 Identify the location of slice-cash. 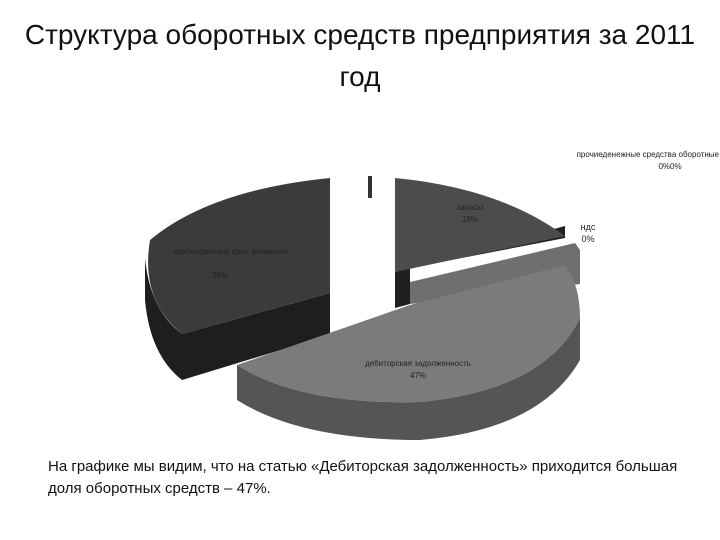
(370, 187).